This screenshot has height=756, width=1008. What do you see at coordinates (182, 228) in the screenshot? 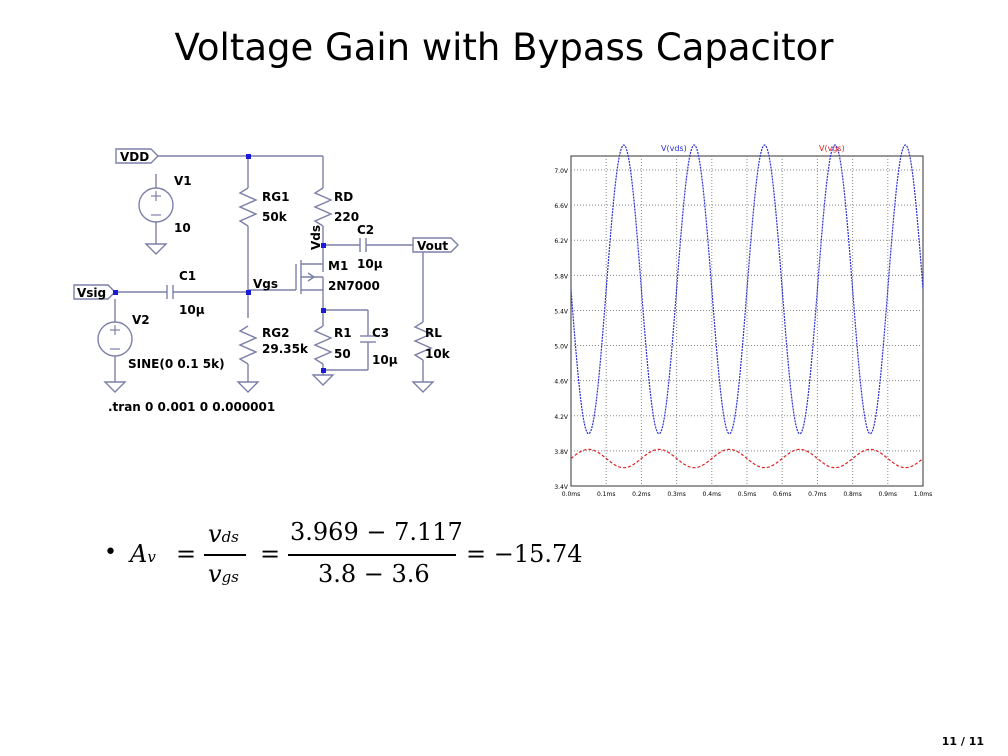
I see `v1-value: 10` at bounding box center [182, 228].